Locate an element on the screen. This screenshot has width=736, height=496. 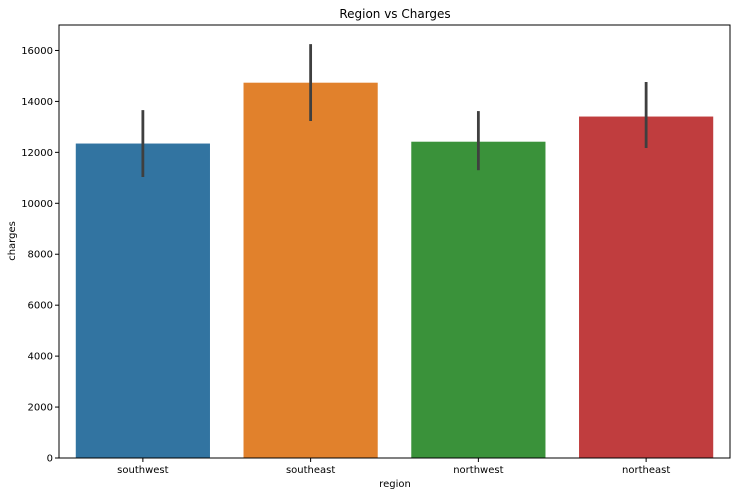
y-tick-label-16000: 16000 is located at coordinates (37, 51).